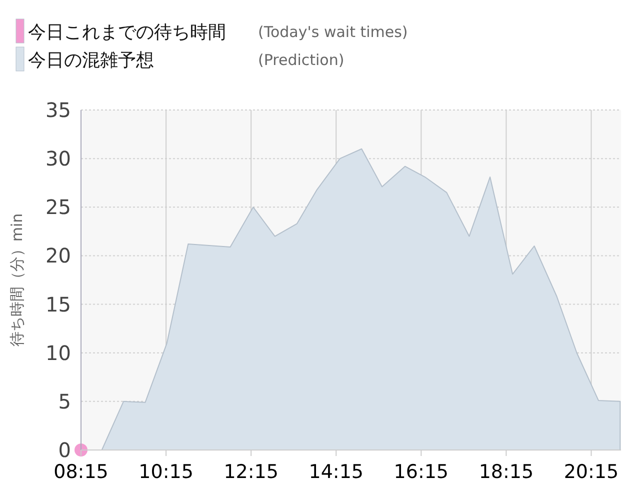 The width and height of the screenshot is (640, 500). Describe the element at coordinates (301, 60) in the screenshot. I see `text: (Prediction)` at that location.